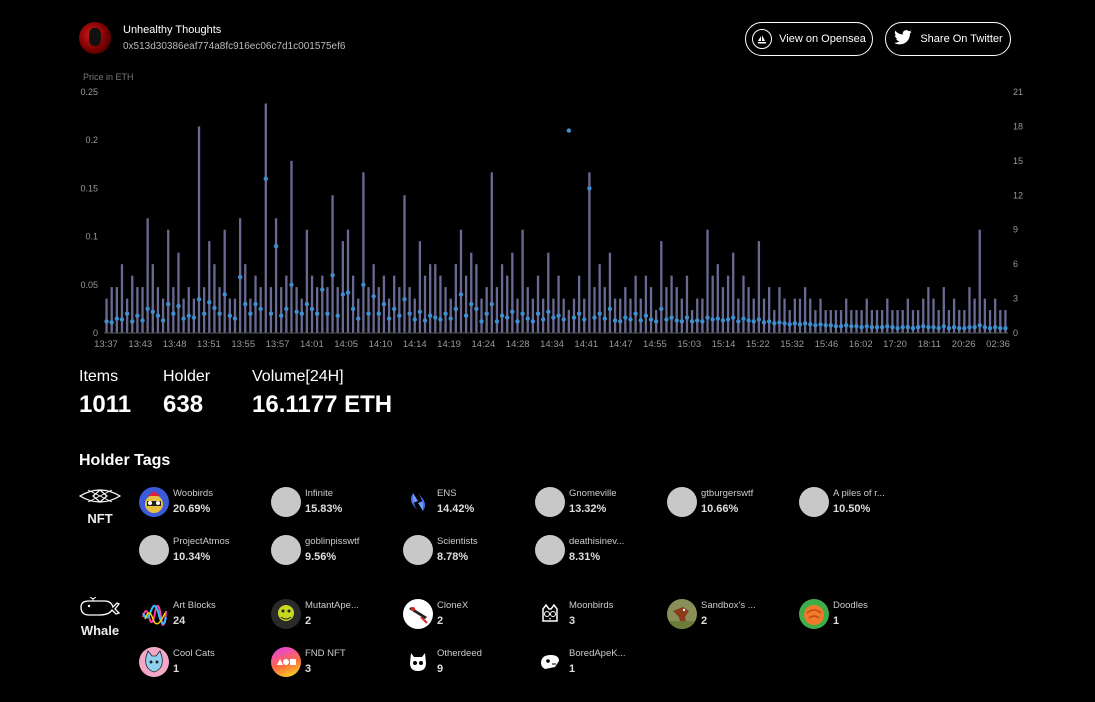  What do you see at coordinates (730, 615) in the screenshot?
I see `whale-tag-sandbox: Sandbox's ... 2` at bounding box center [730, 615].